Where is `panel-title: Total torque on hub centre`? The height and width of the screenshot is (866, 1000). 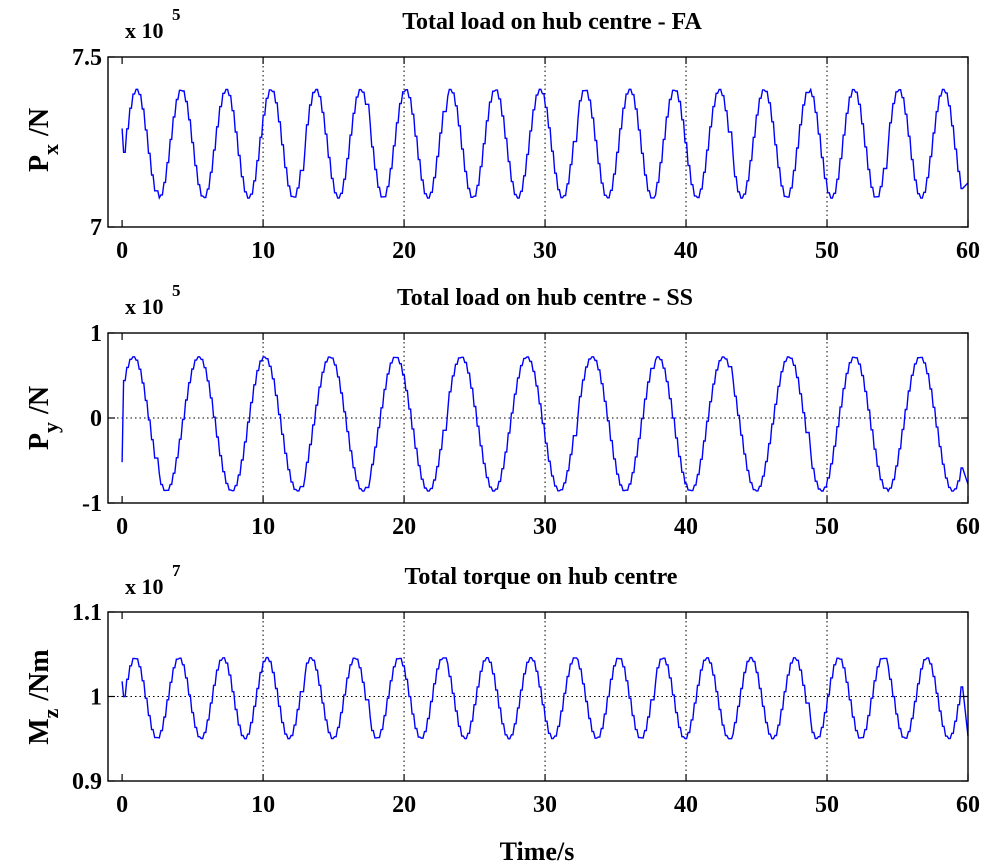
panel-title: Total torque on hub centre is located at coordinates (541, 577).